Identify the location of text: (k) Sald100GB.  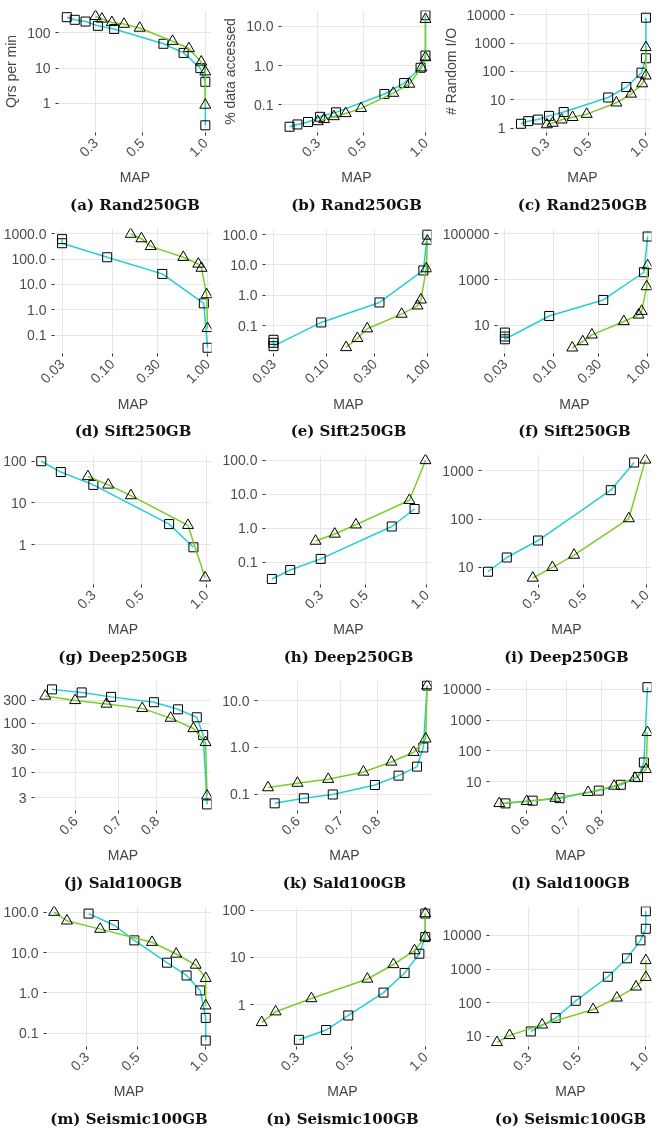
(344, 882).